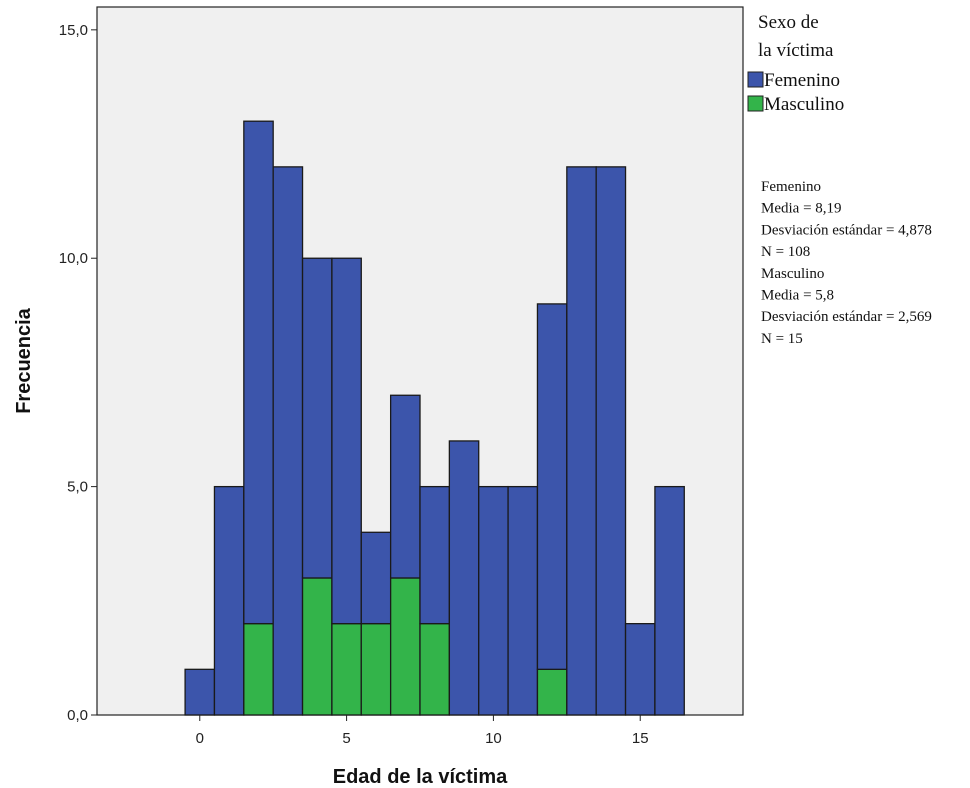  What do you see at coordinates (788, 22) in the screenshot?
I see `legend-title-line-1: Sexo de` at bounding box center [788, 22].